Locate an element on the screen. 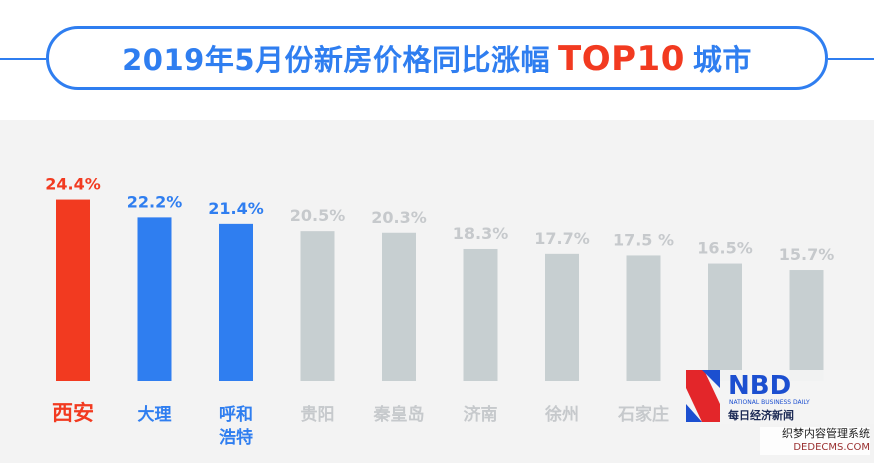 Image resolution: width=874 pixels, height=463 pixels. title-rule-right is located at coordinates (851, 59).